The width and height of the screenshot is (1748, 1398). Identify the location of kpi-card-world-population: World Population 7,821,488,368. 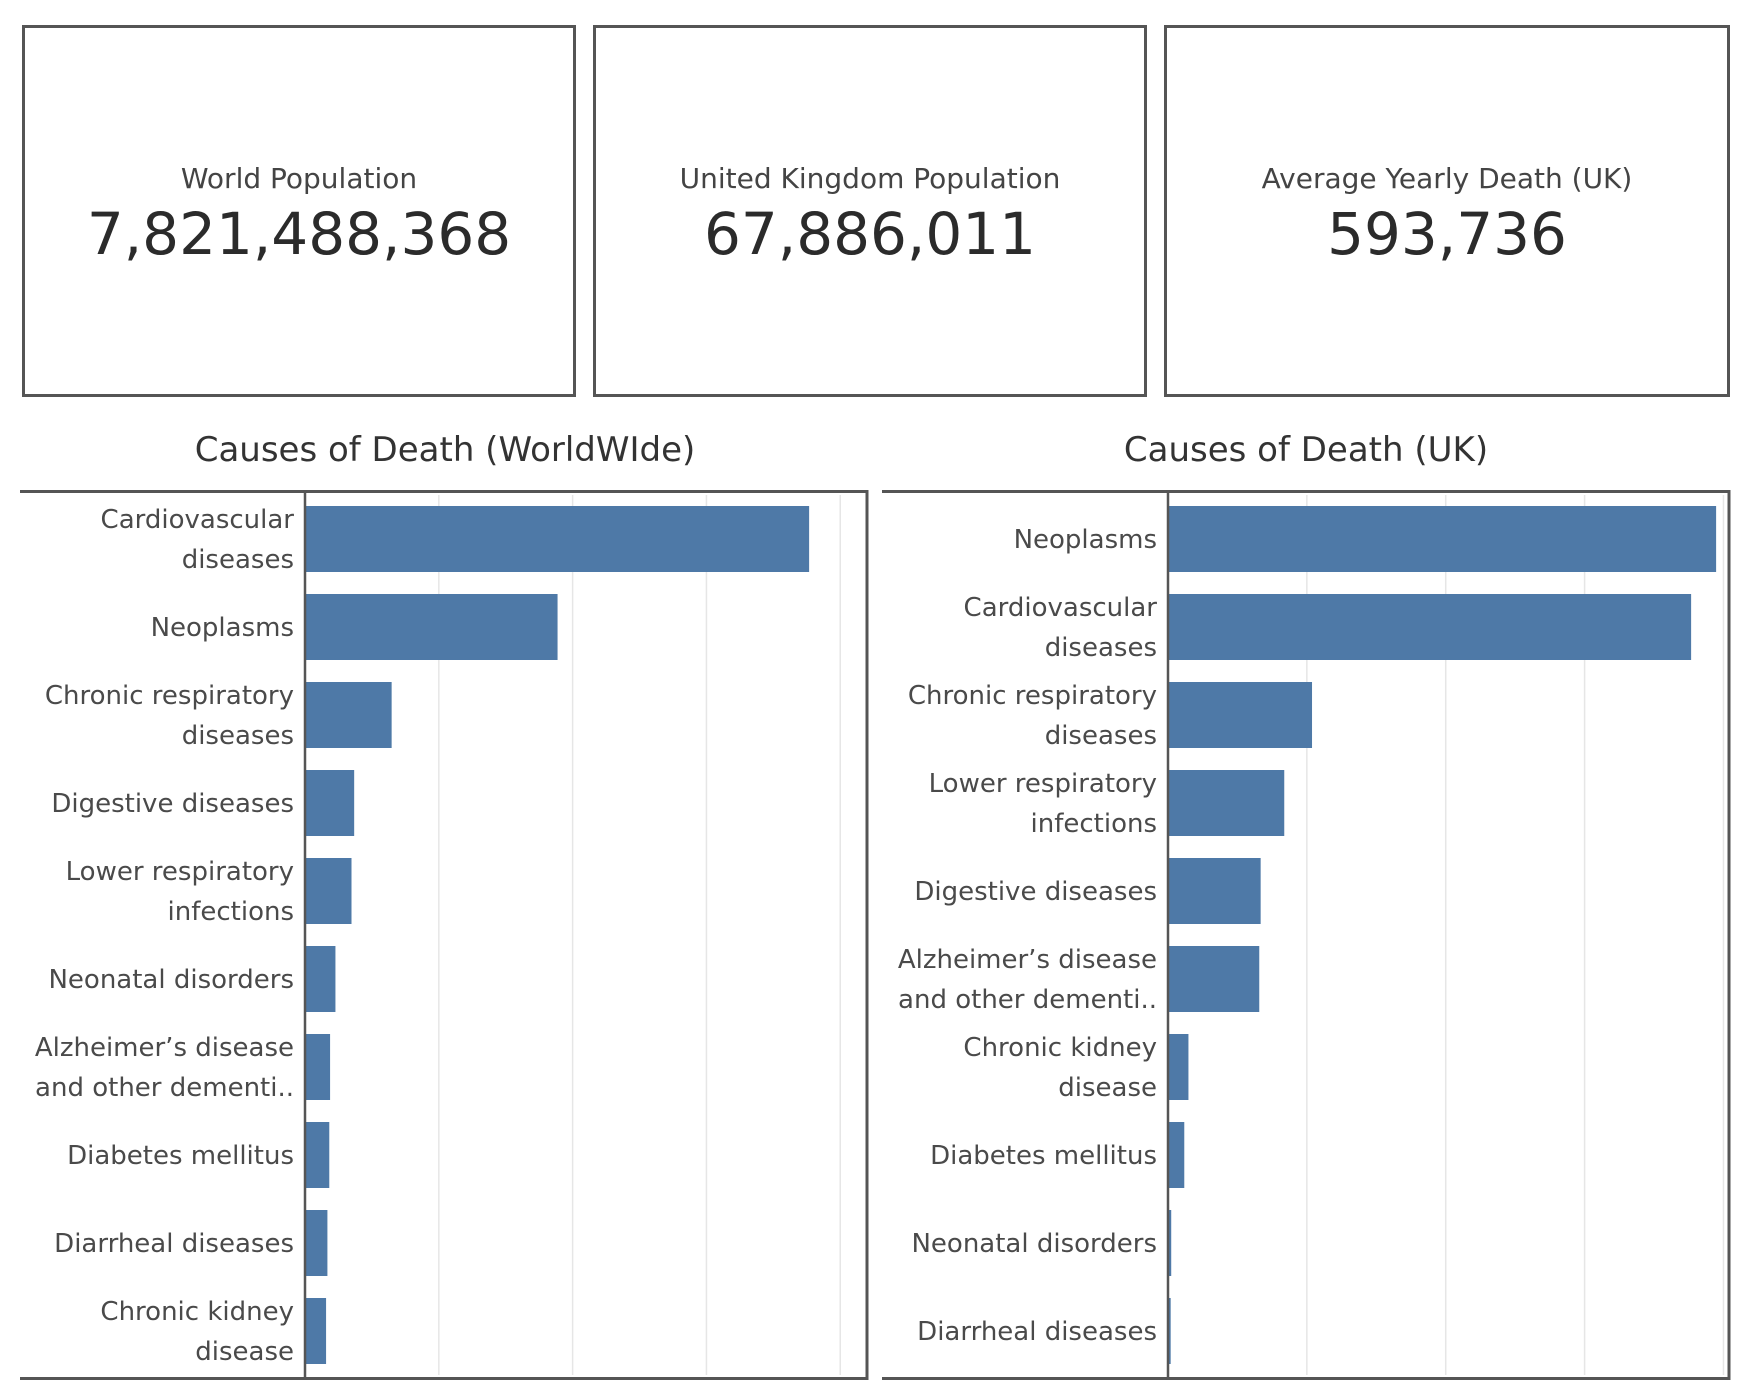
(299, 211).